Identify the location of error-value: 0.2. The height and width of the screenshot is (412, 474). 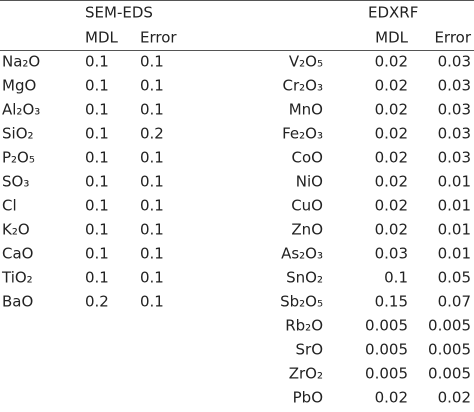
(152, 133).